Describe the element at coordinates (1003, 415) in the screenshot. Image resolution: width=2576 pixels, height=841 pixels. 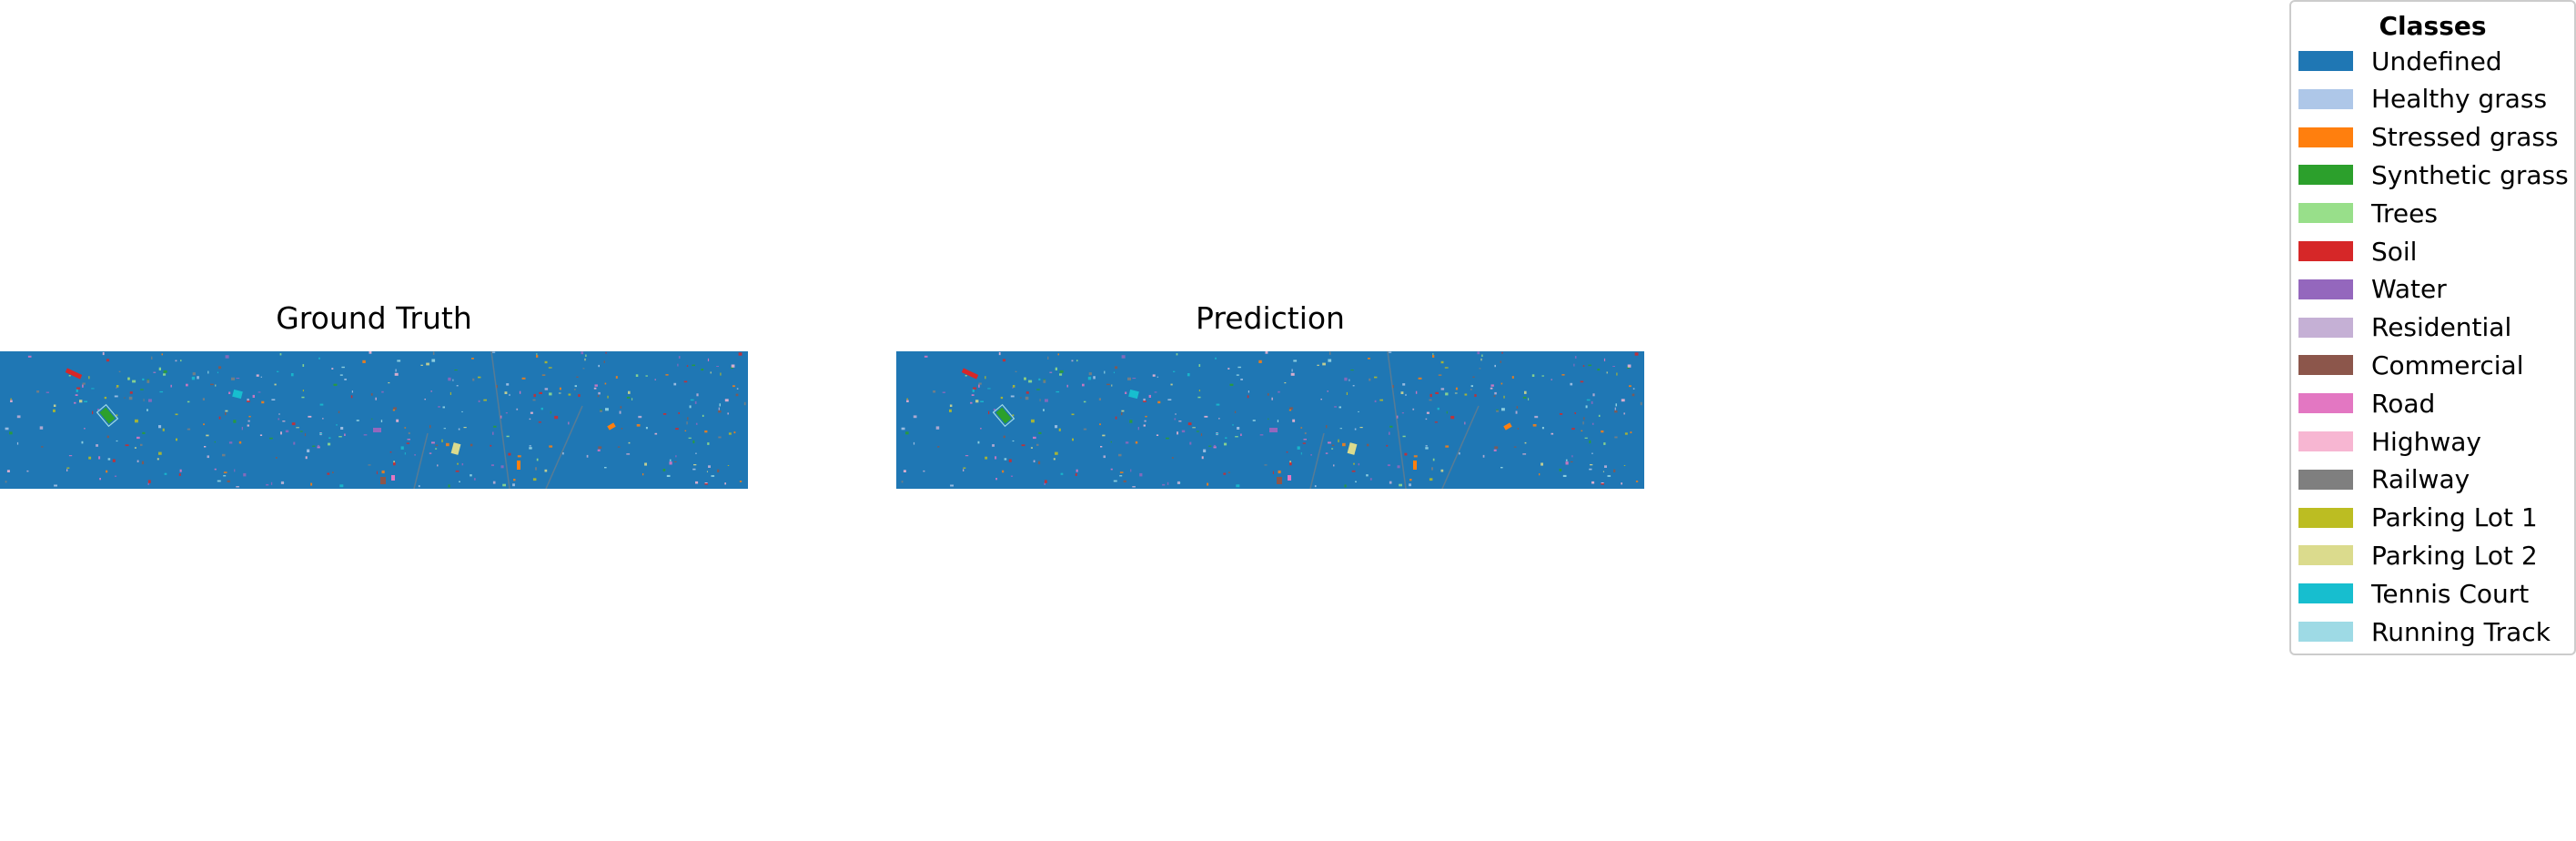
I see `map-feature` at that location.